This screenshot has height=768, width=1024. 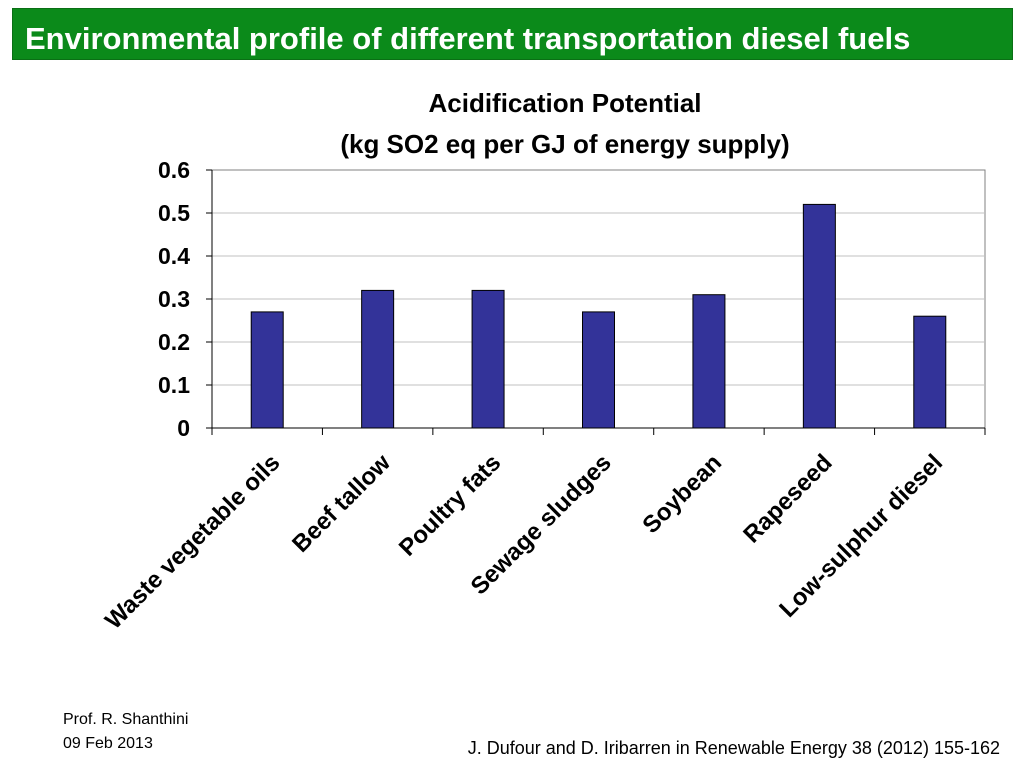 I want to click on category-label: Beef tallow, so click(x=341, y=503).